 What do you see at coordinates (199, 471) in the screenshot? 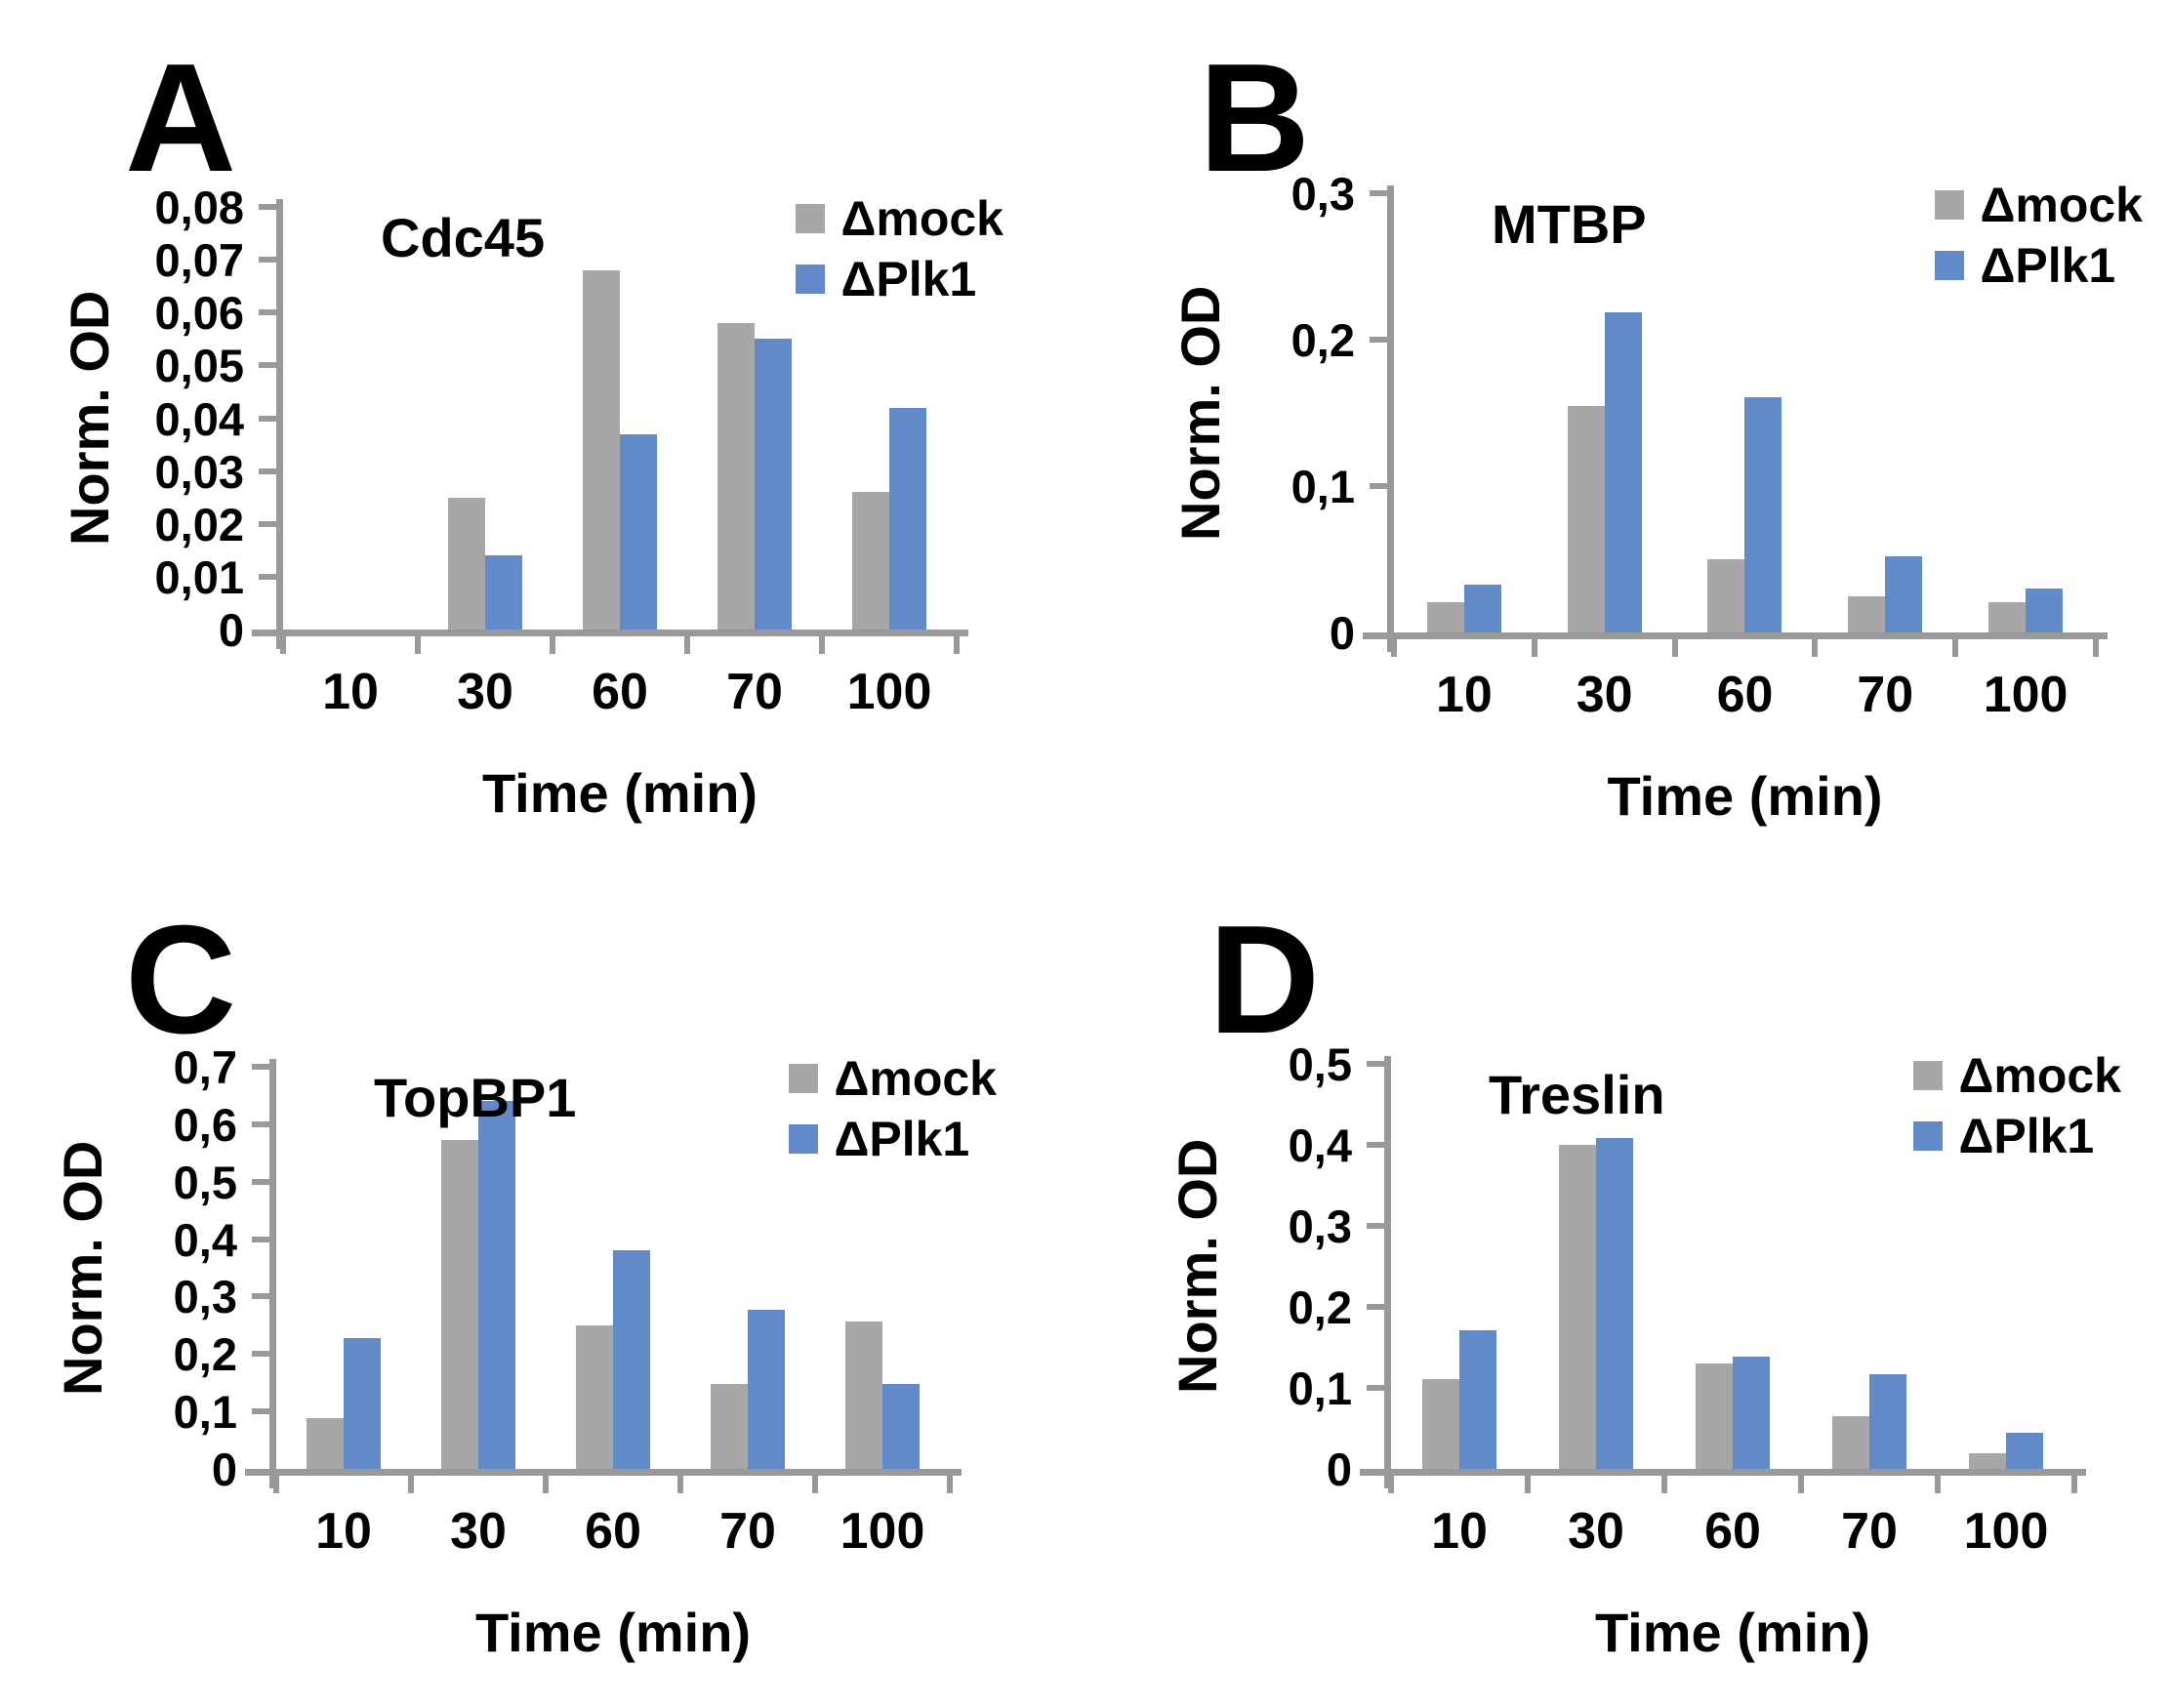
I see `y-tick-label: 0,03` at bounding box center [199, 471].